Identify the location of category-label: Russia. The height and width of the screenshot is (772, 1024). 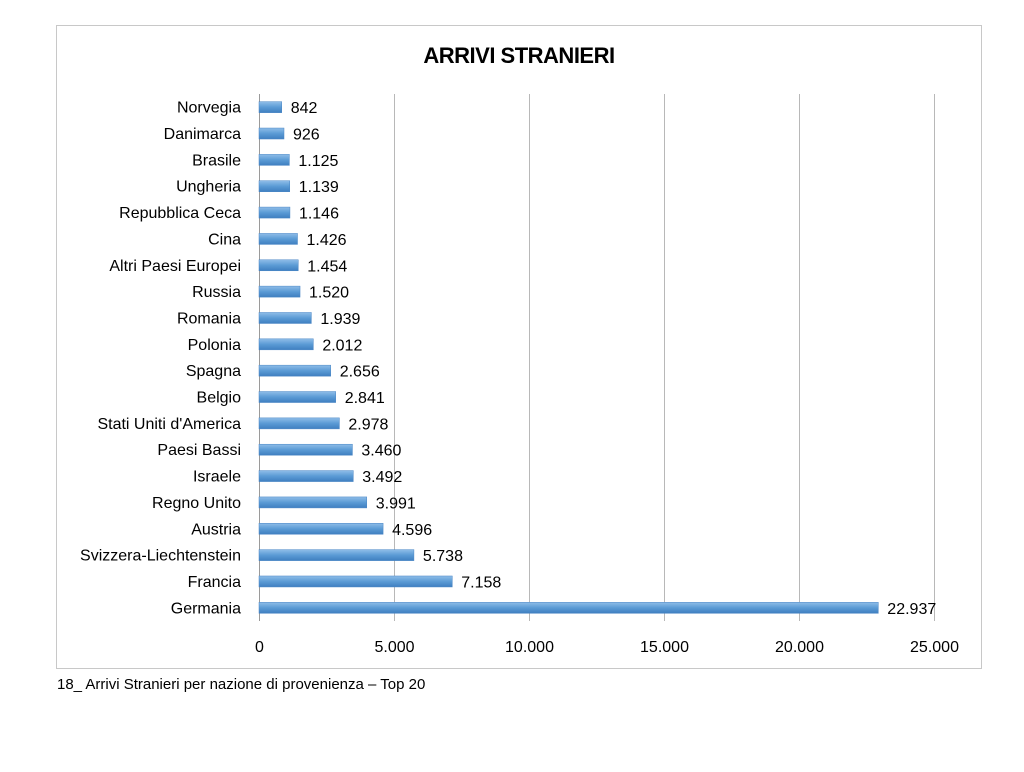
(216, 292).